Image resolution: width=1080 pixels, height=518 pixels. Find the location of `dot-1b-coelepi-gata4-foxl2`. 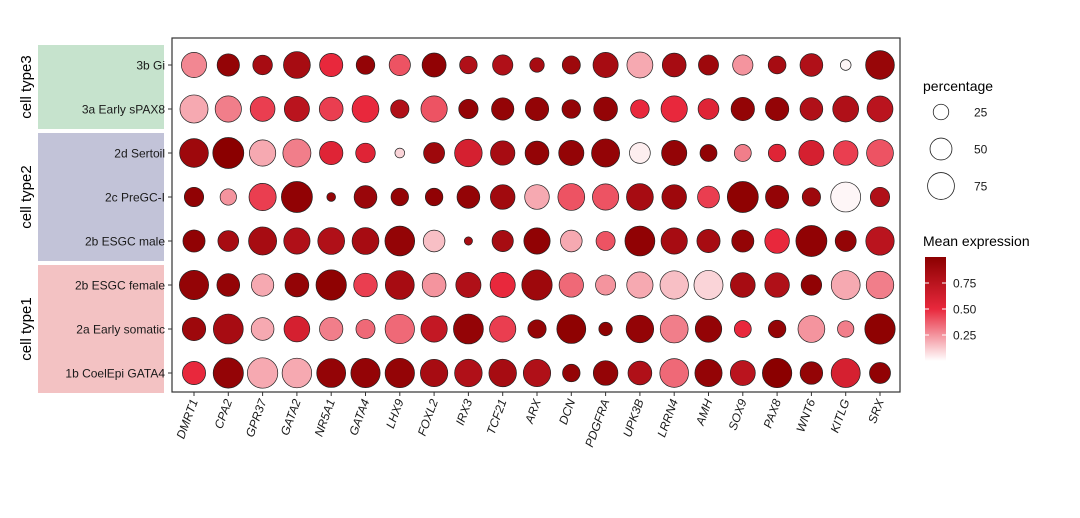

dot-1b-coelepi-gata4-foxl2 is located at coordinates (434, 373).